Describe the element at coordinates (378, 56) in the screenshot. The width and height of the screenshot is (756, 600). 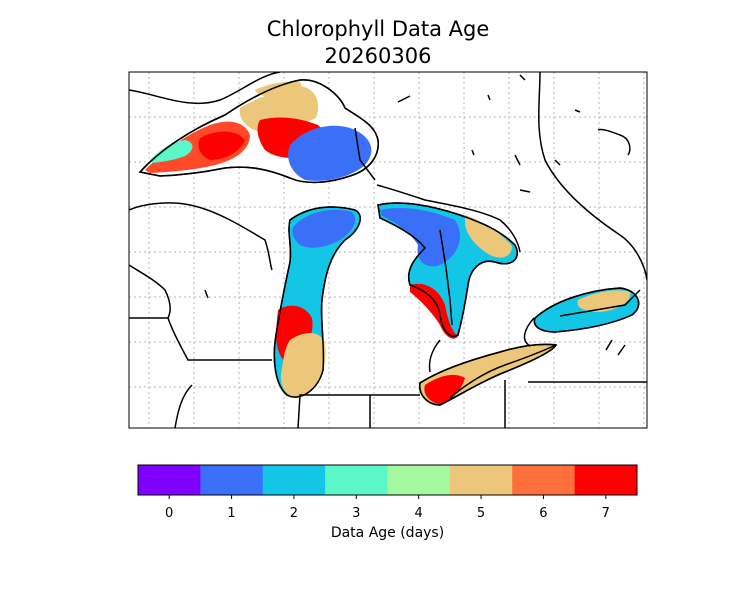
I see `map-date: 20260306` at that location.